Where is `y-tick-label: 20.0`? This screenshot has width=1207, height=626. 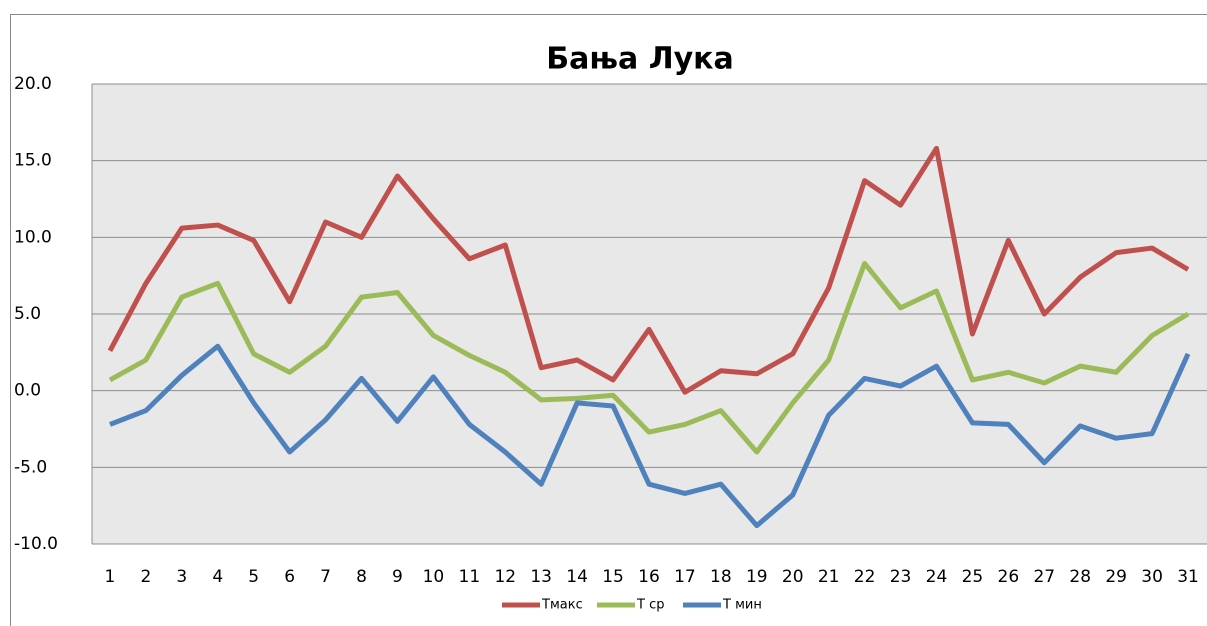
y-tick-label: 20.0 is located at coordinates (33, 84).